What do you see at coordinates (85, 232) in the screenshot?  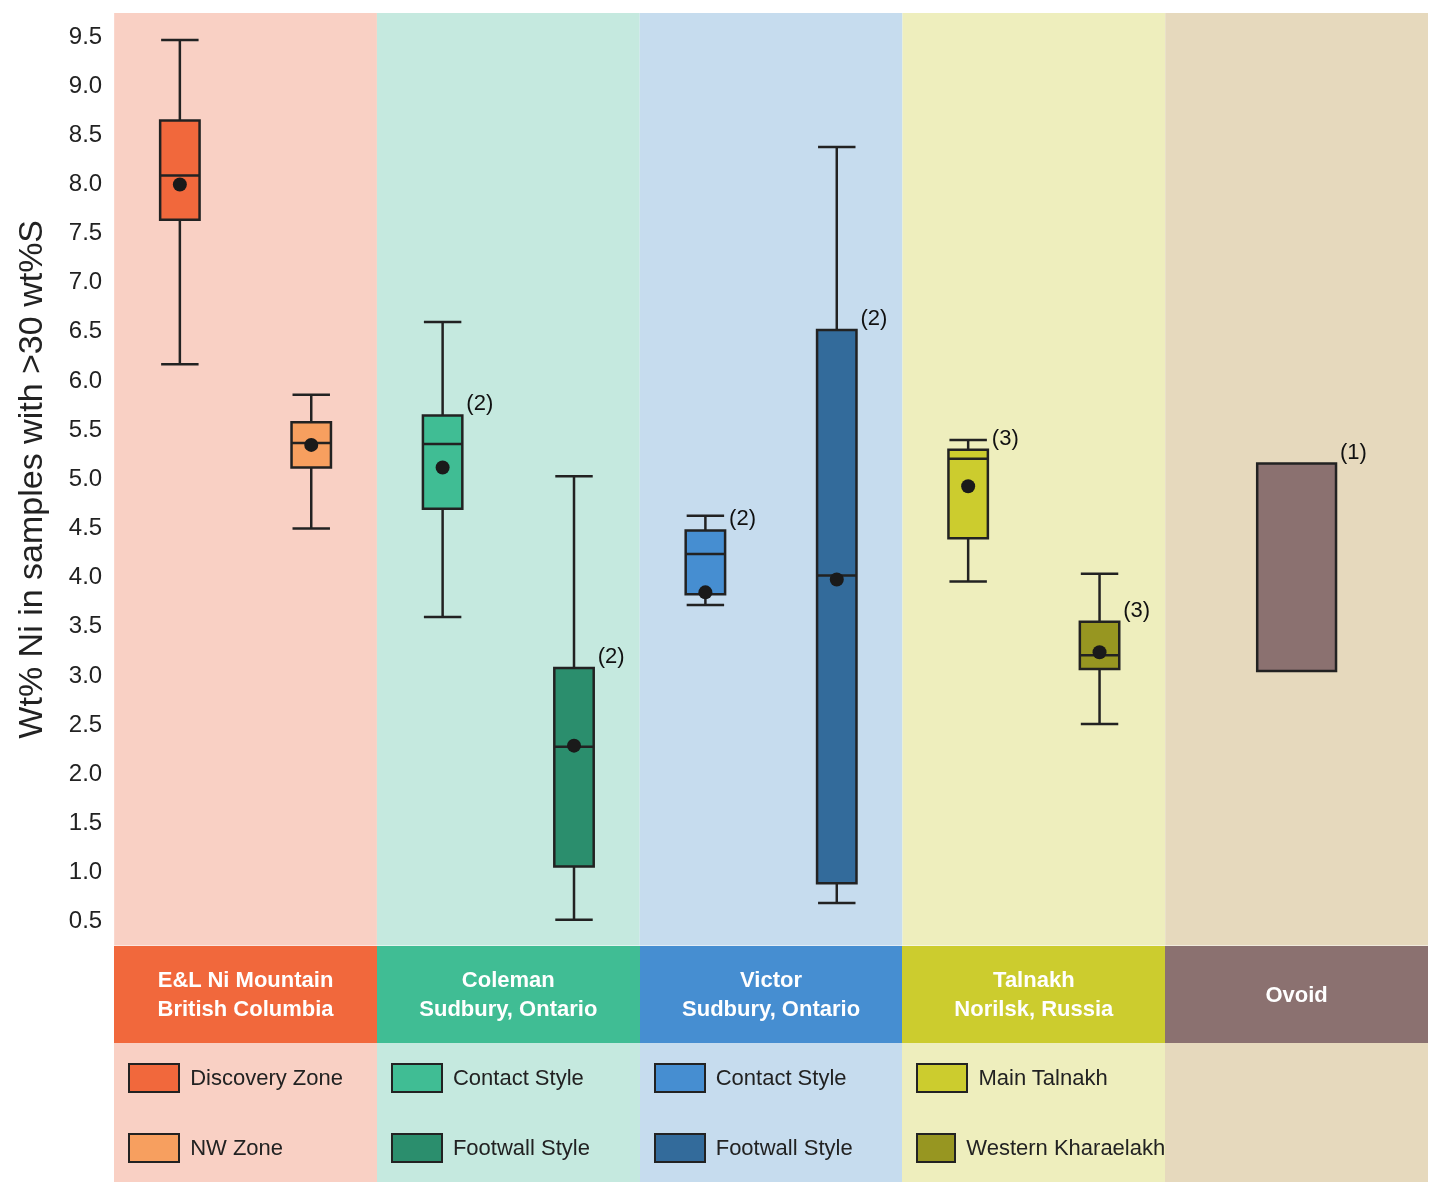 I see `y-tick-label: 7.5` at bounding box center [85, 232].